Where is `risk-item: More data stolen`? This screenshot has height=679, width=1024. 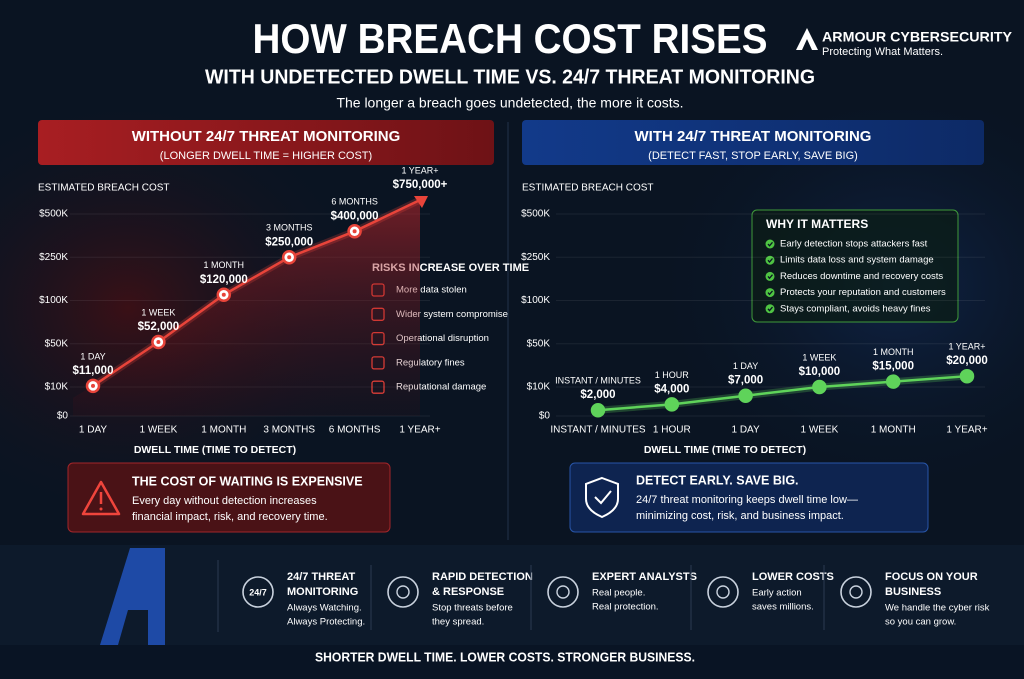
risk-item: More data stolen is located at coordinates (431, 290).